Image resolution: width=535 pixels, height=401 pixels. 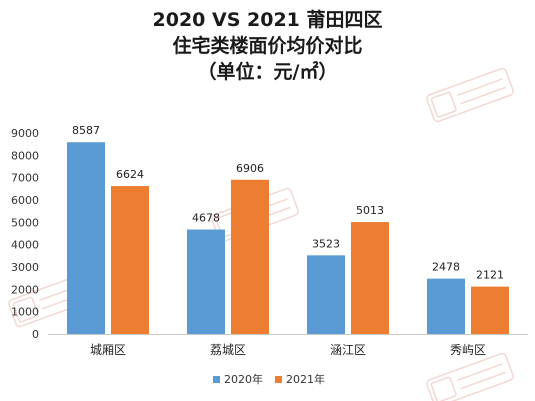 I want to click on data-label: 3523, so click(x=326, y=243).